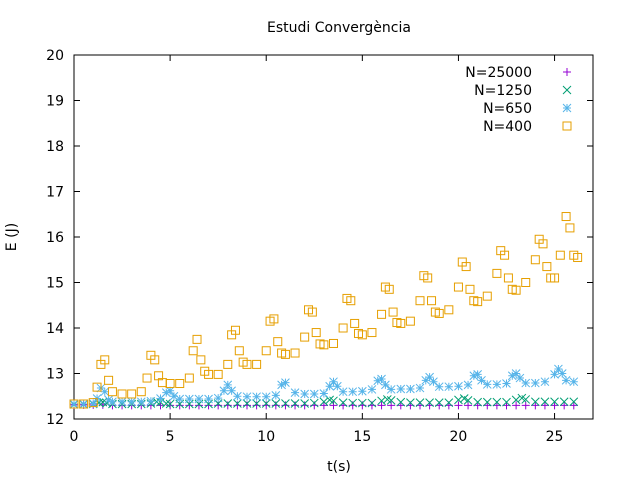 The width and height of the screenshot is (640, 480). What do you see at coordinates (12, 237) in the screenshot?
I see `y-axis-label: E (J)` at bounding box center [12, 237].